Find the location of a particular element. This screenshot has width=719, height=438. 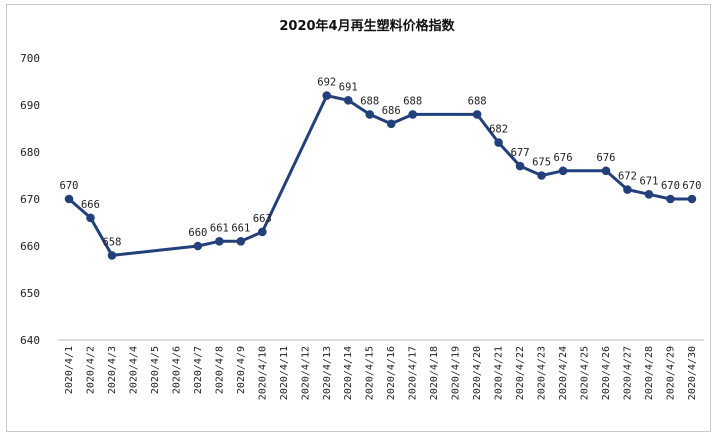

y-tick-label: 650 is located at coordinates (30, 293).